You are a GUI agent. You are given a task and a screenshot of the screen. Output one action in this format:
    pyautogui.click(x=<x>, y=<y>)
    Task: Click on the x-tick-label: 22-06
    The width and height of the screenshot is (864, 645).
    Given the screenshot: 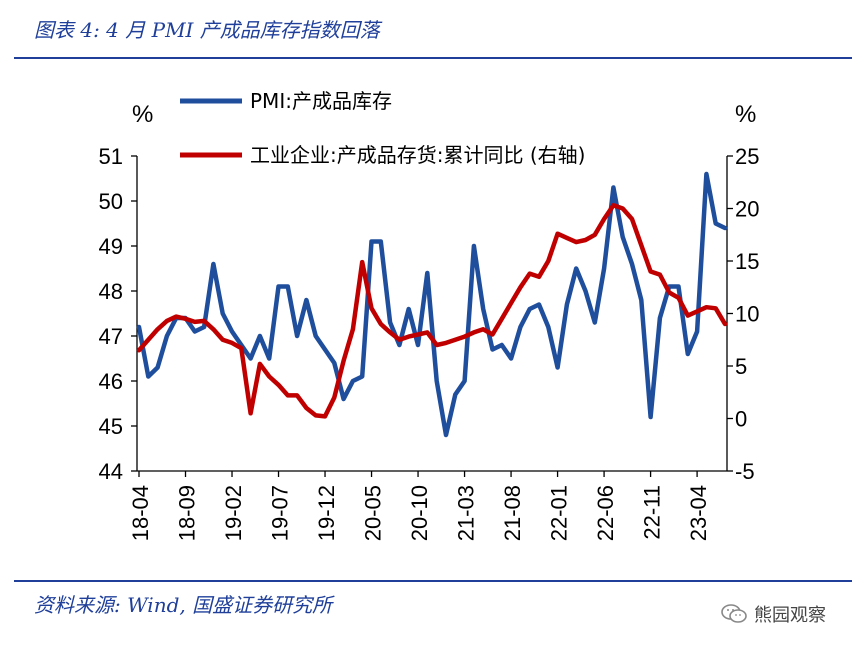 What is the action you would take?
    pyautogui.click(x=605, y=513)
    